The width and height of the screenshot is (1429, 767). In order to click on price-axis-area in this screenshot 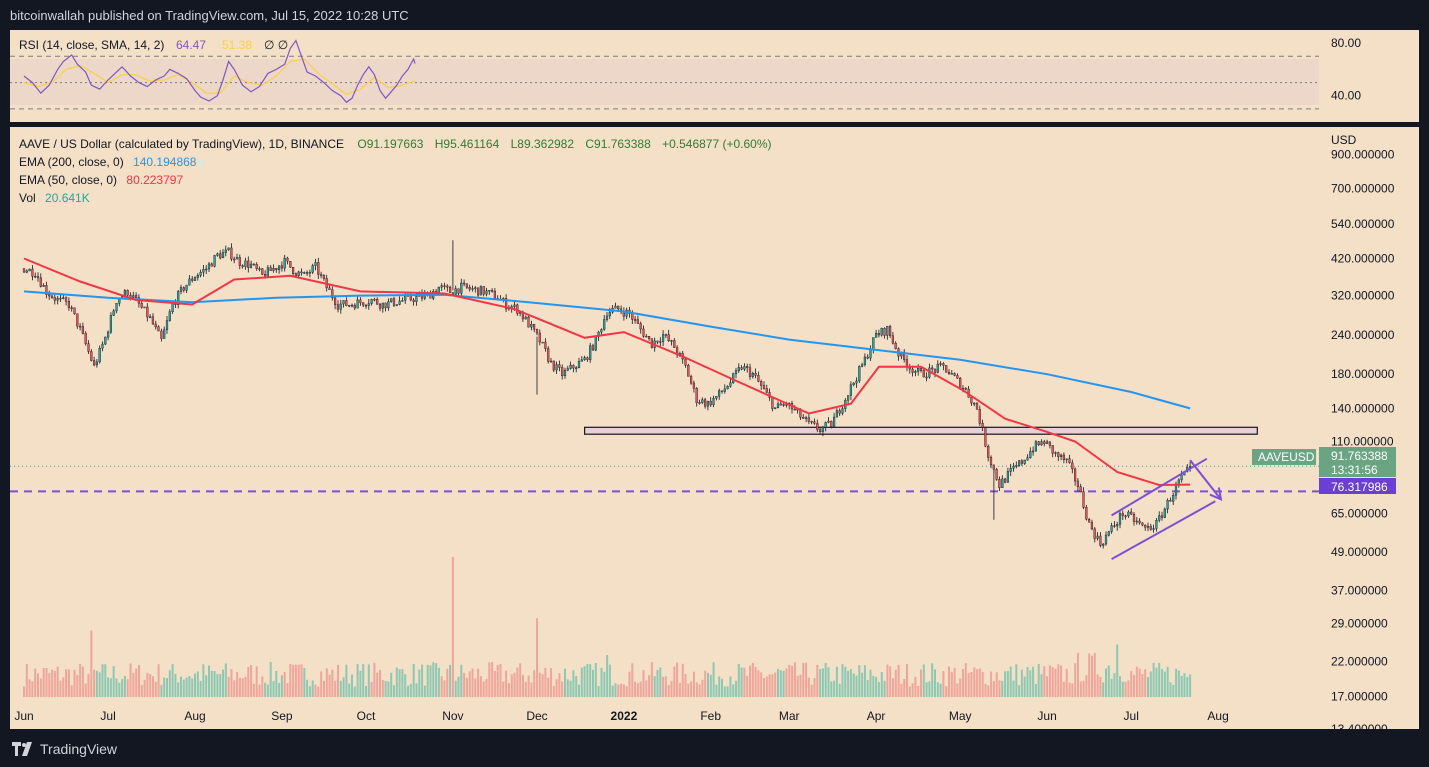, I will do `click(1369, 428)`.